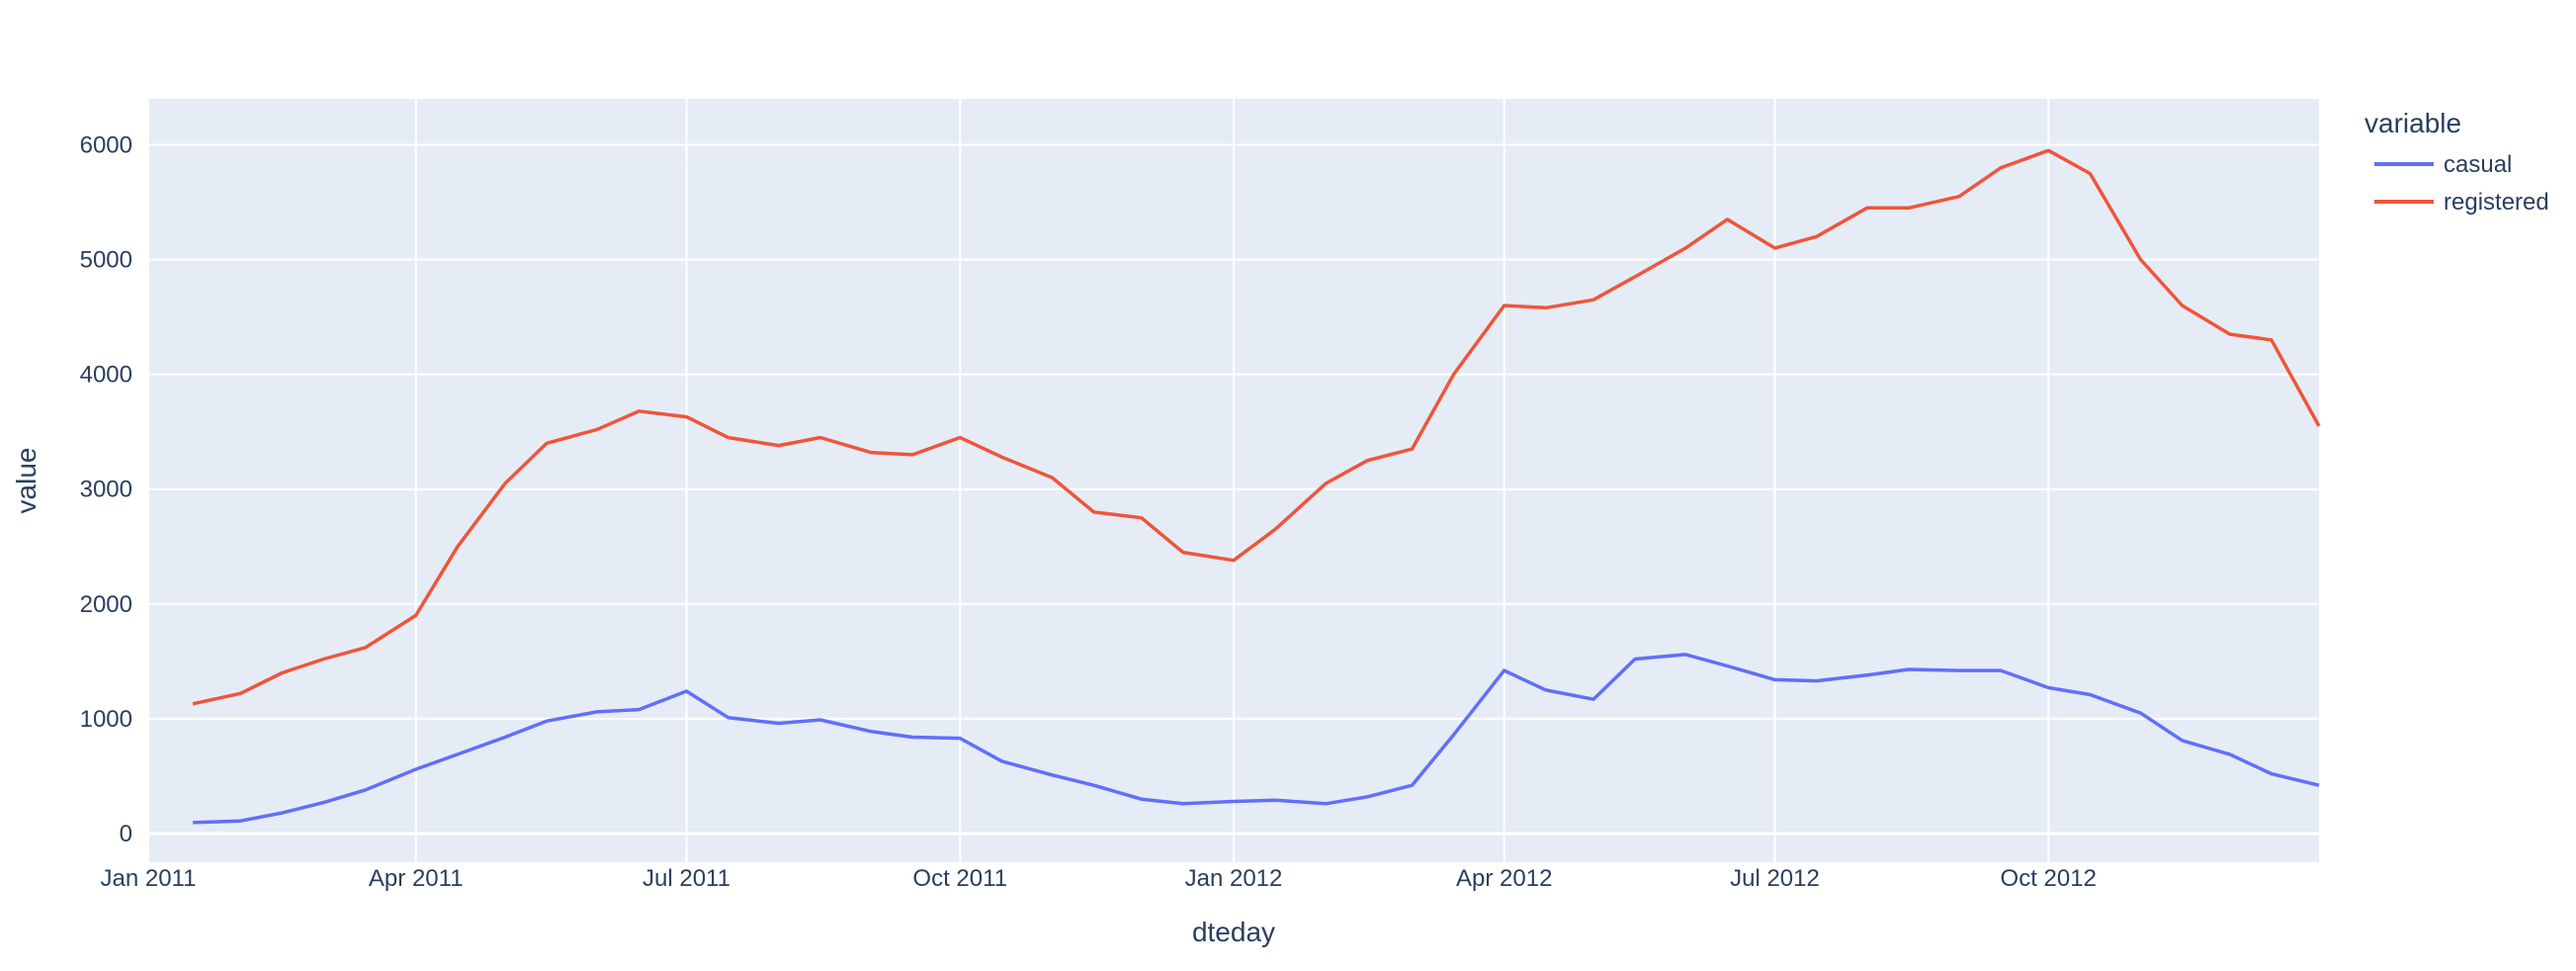 This screenshot has height=971, width=2576. What do you see at coordinates (686, 878) in the screenshot?
I see `x-tick-label: Jul 2011` at bounding box center [686, 878].